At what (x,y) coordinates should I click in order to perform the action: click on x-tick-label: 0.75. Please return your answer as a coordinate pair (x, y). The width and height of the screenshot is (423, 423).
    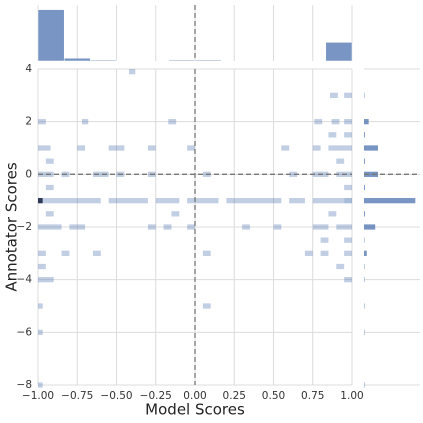
    Looking at the image, I should click on (312, 396).